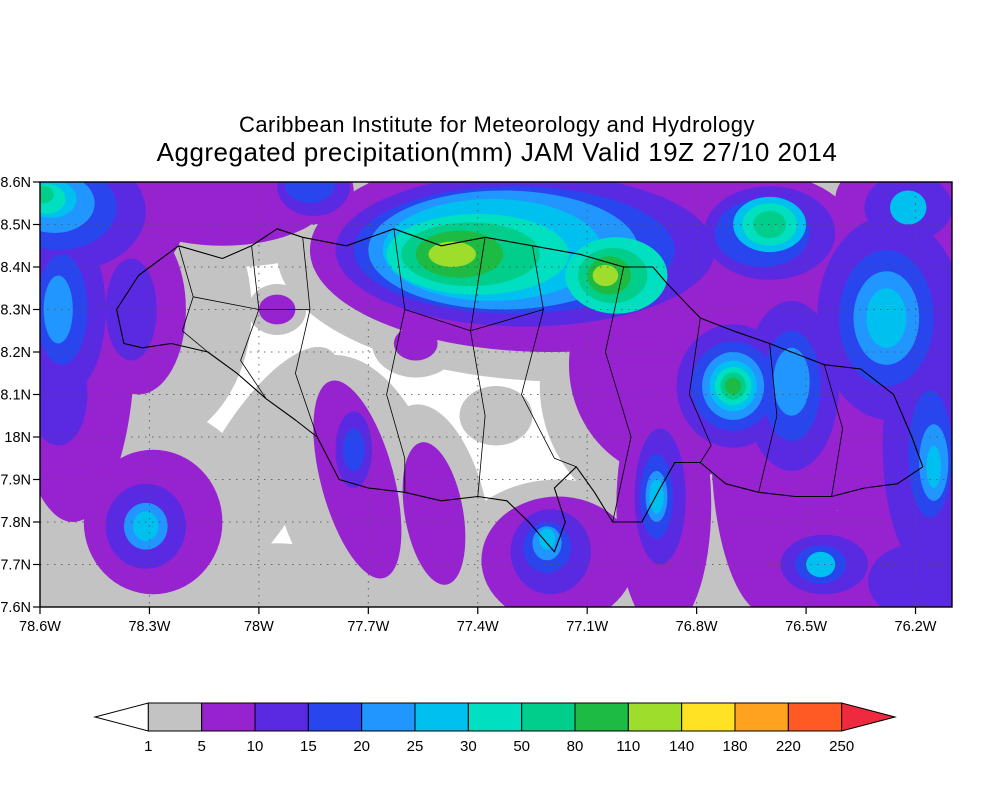 Image resolution: width=1000 pixels, height=800 pixels. I want to click on y-tick-label: 17.7N, so click(15, 566).